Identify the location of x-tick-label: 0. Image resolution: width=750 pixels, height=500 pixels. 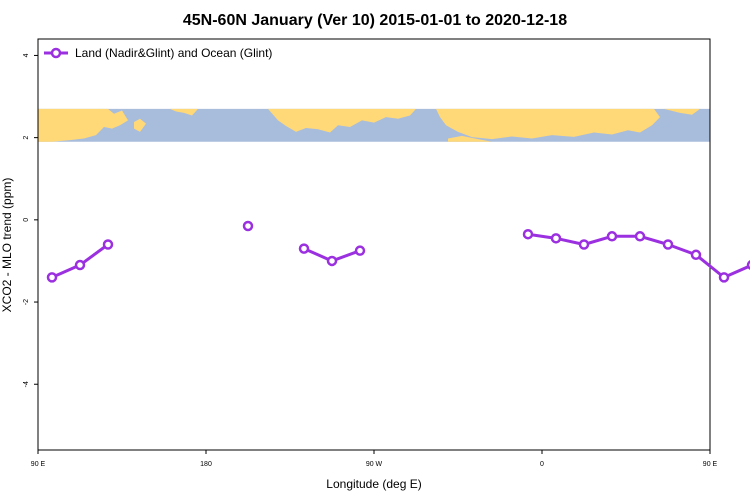
(542, 464).